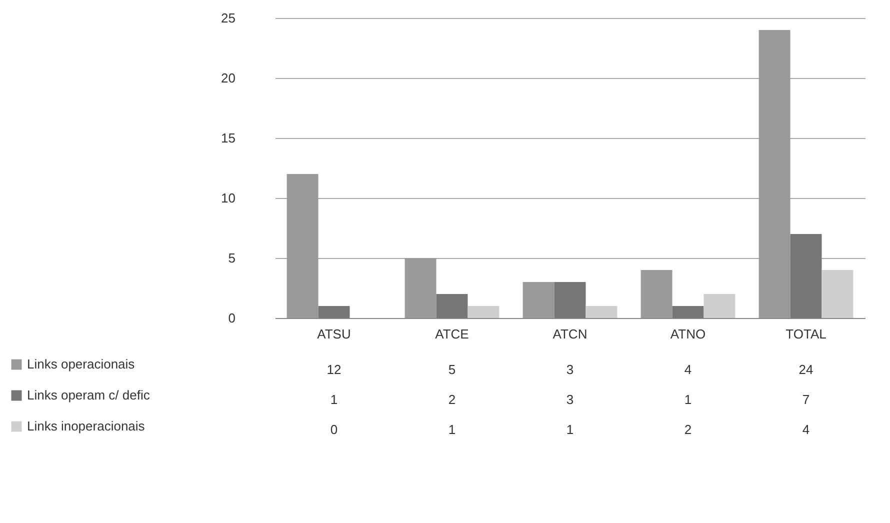 This screenshot has height=523, width=890. Describe the element at coordinates (570, 334) in the screenshot. I see `x-tick-label: ATCN` at that location.